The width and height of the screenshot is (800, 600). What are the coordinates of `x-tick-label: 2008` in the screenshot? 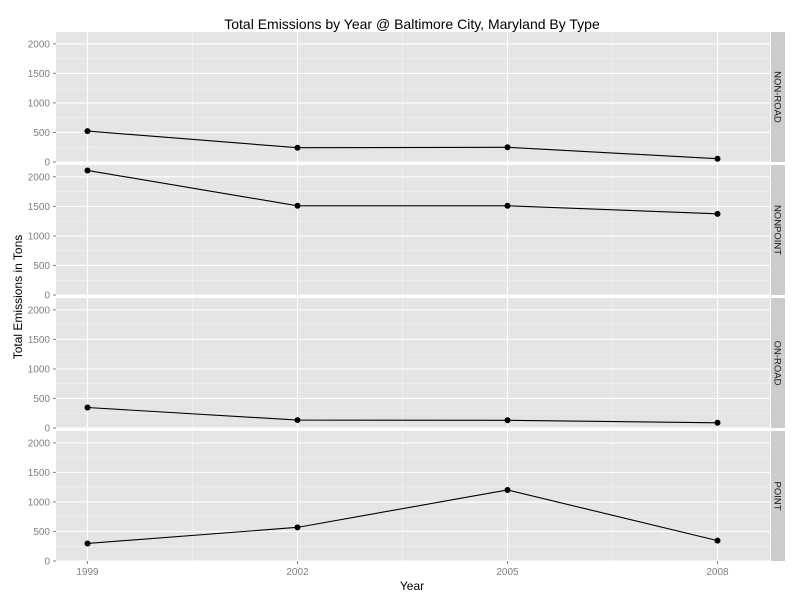 It's located at (717, 572).